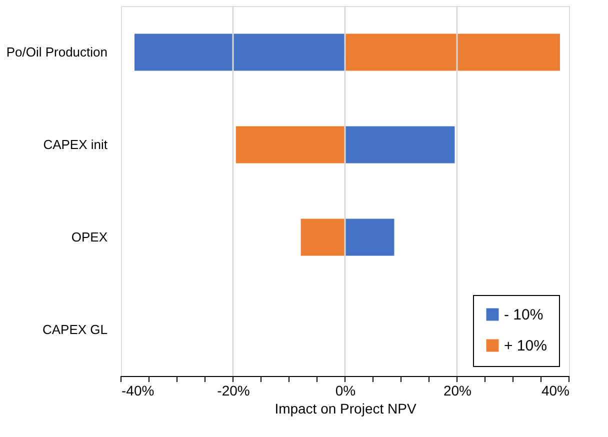 Image resolution: width=608 pixels, height=437 pixels. I want to click on x-tick-label: 40%, so click(555, 390).